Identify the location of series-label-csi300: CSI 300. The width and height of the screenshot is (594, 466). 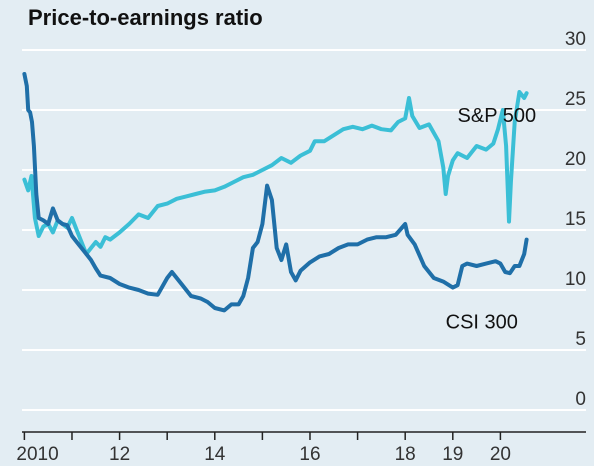
(482, 322).